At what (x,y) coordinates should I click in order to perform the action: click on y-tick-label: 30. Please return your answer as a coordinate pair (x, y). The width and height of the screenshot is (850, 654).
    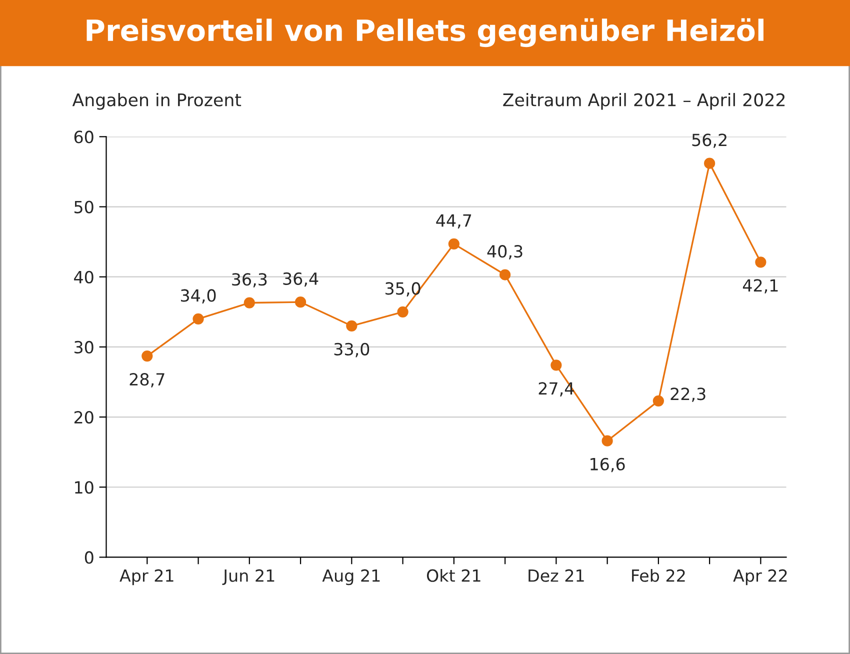
    Looking at the image, I should click on (84, 347).